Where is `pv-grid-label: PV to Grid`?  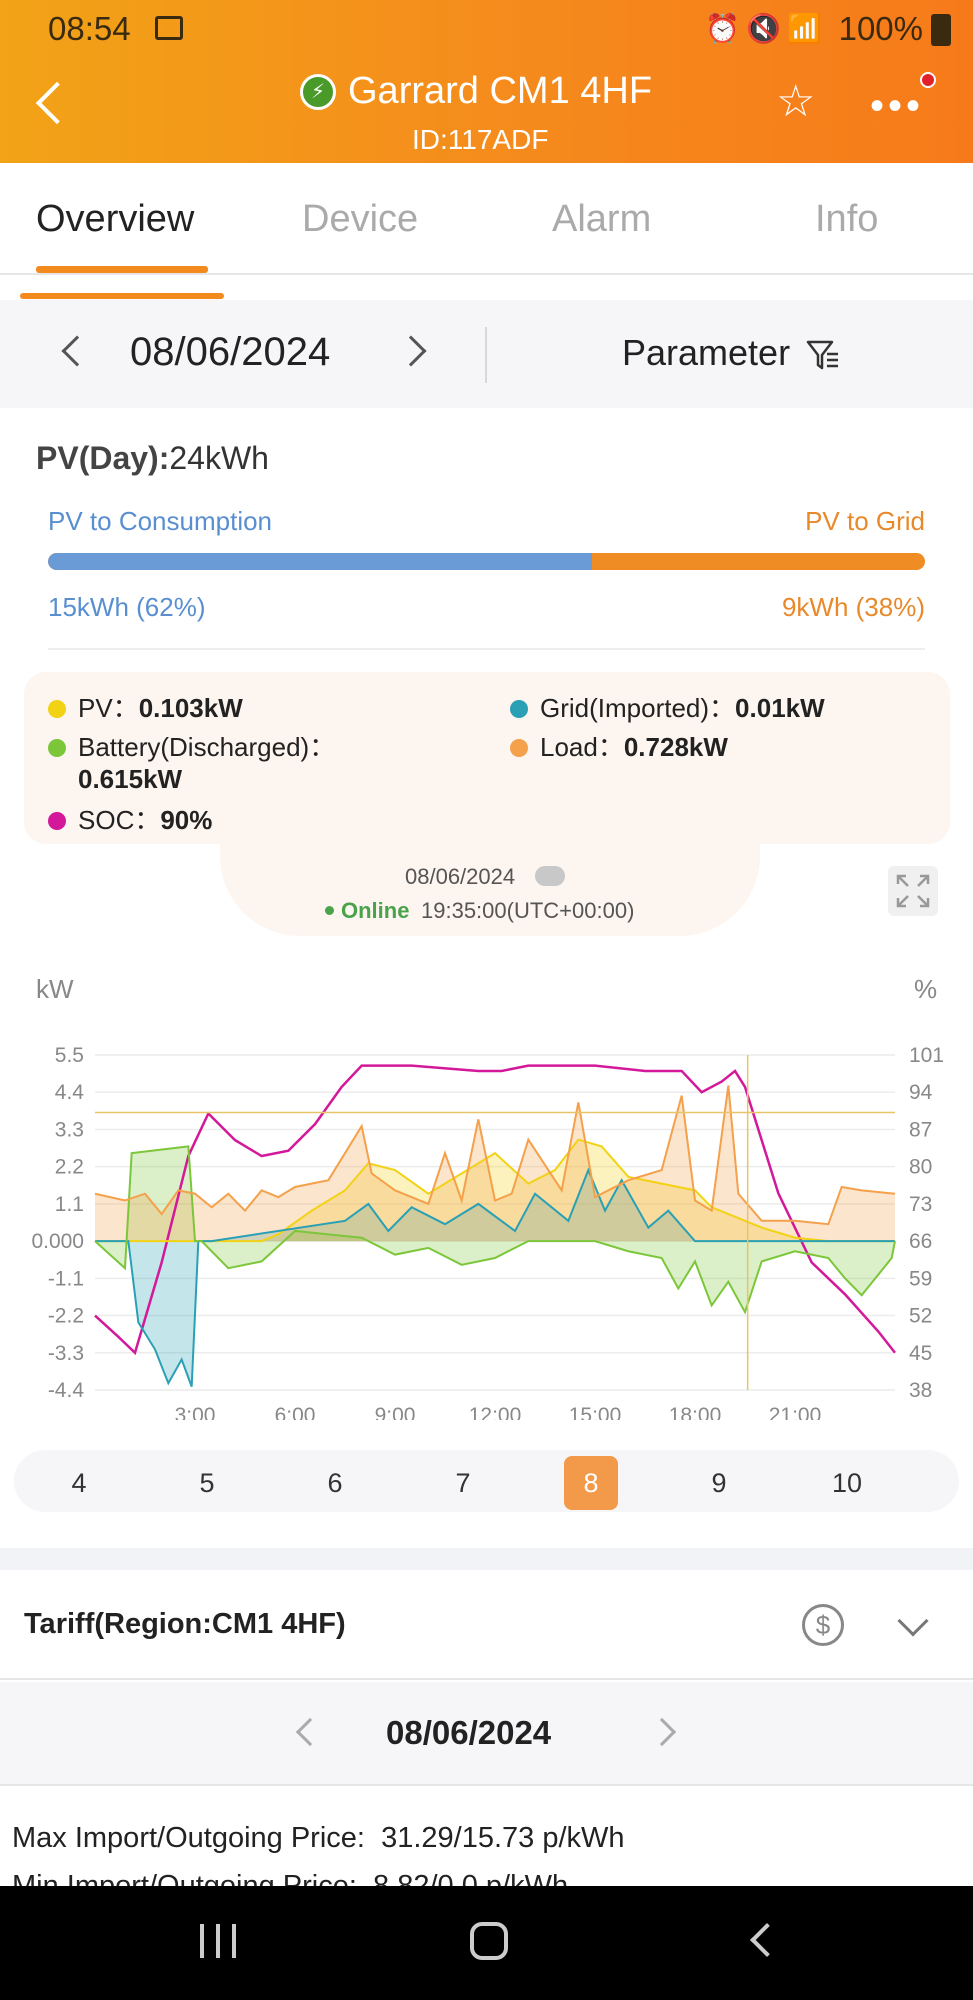 pv-grid-label: PV to Grid is located at coordinates (865, 521).